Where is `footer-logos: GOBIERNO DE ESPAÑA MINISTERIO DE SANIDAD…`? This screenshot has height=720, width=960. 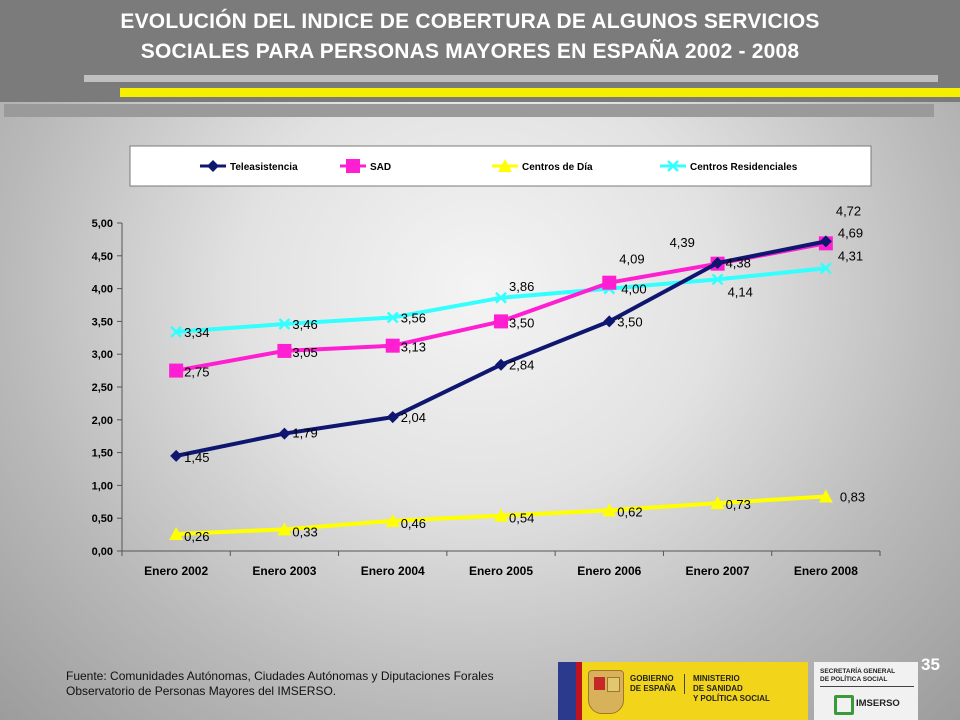
footer-logos: GOBIERNO DE ESPAÑA MINISTERIO DE SANIDAD… is located at coordinates (738, 691).